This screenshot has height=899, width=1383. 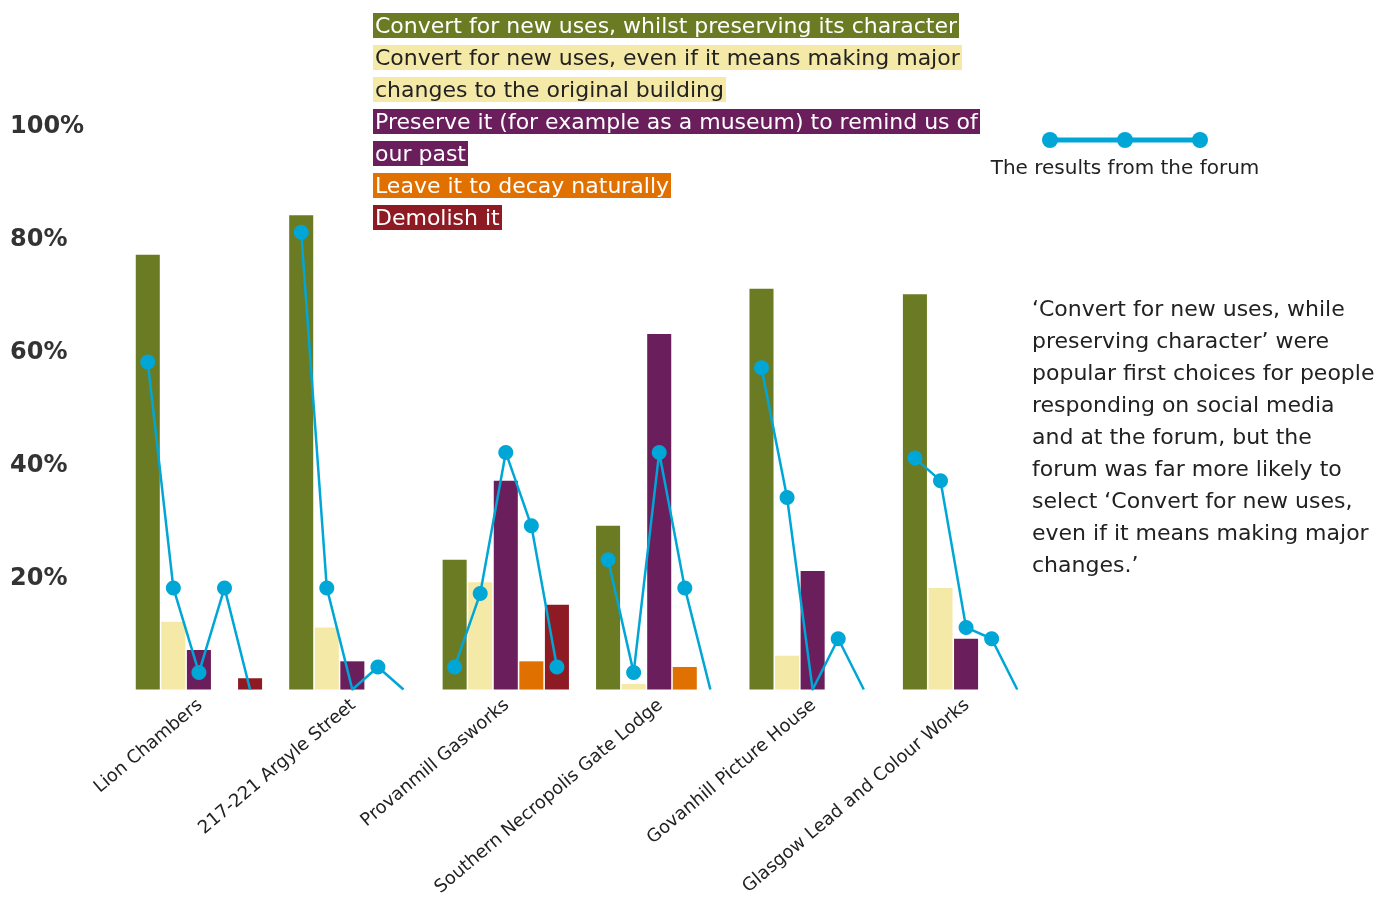 What do you see at coordinates (1125, 167) in the screenshot?
I see `legend-label: The results from the forum` at bounding box center [1125, 167].